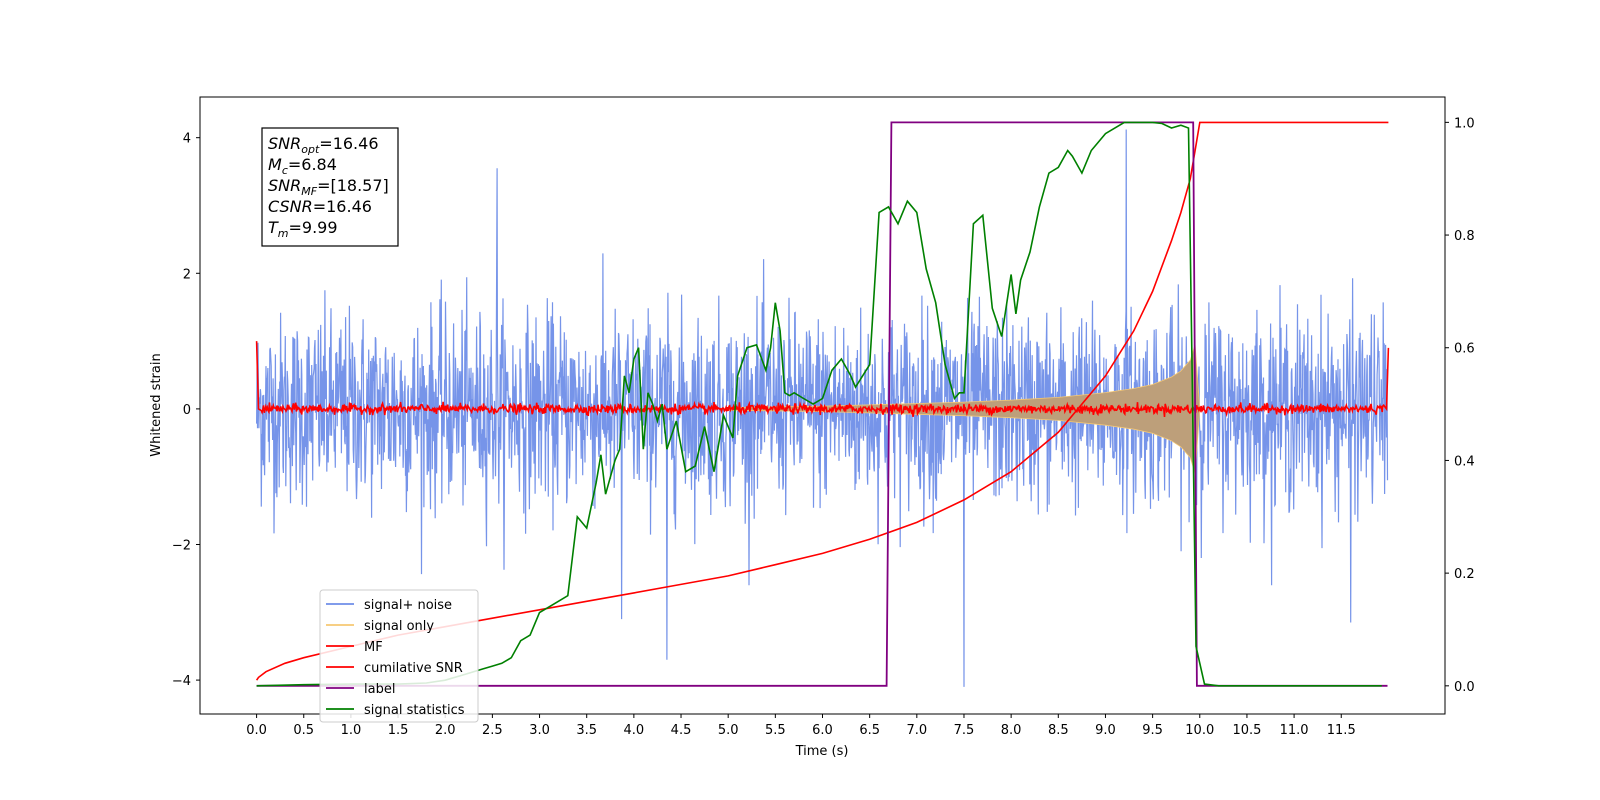 The image size is (1600, 800). I want to click on x-tick-label: 5.5, so click(775, 730).